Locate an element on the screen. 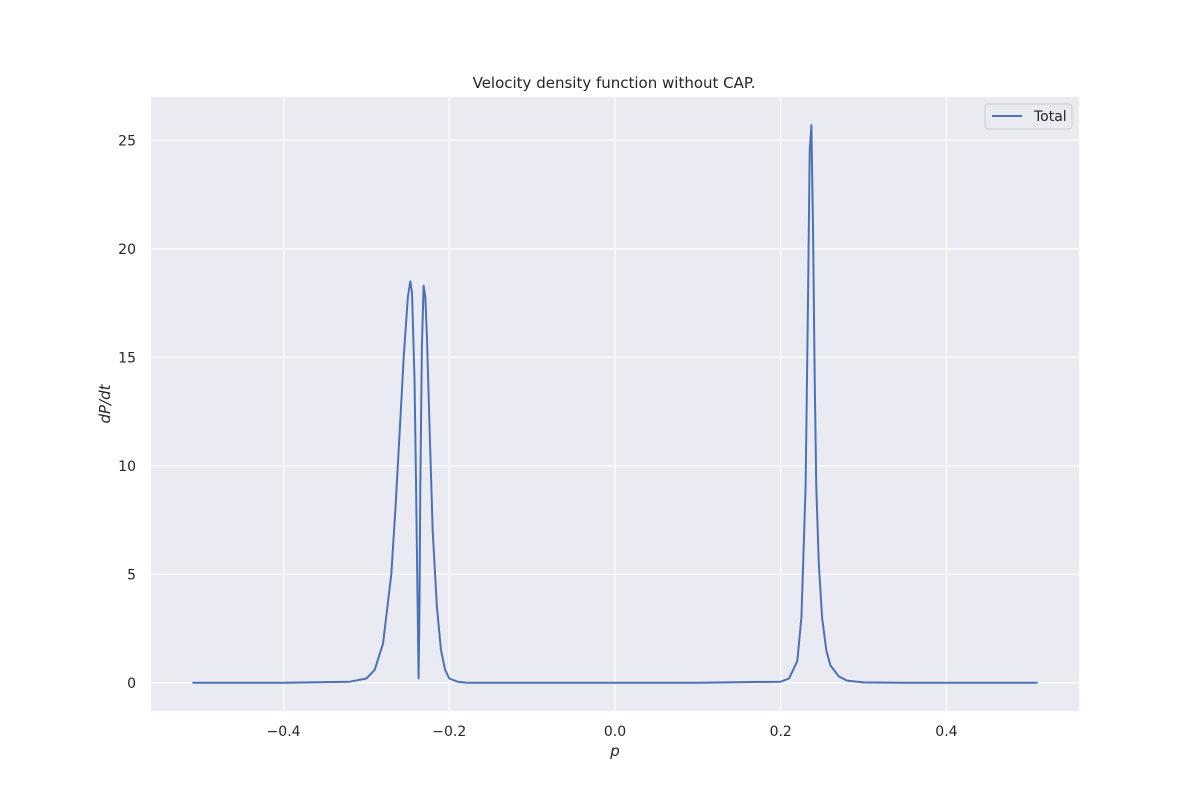  legend-box is located at coordinates (1028, 116).